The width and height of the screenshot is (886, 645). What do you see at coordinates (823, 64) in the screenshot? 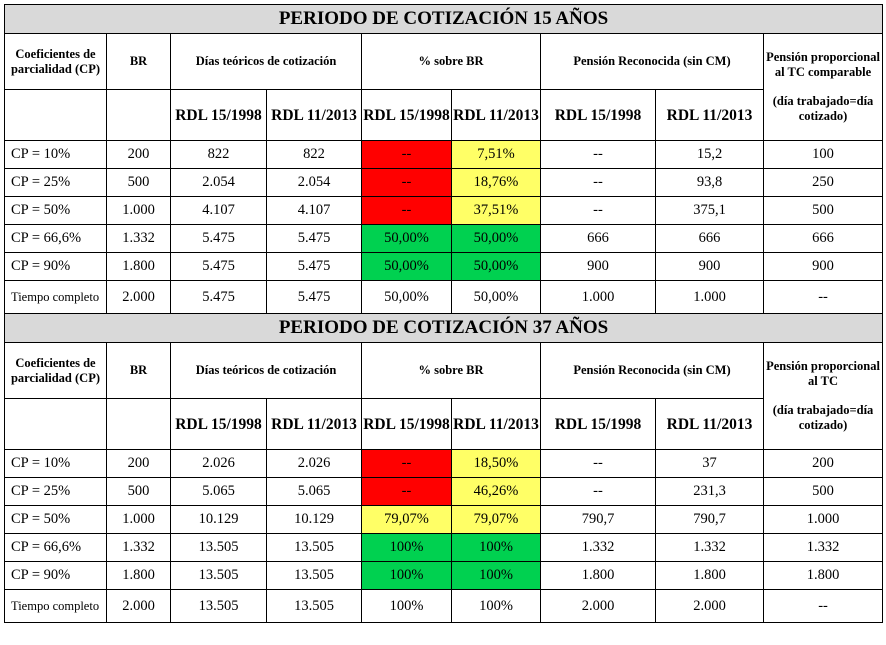
I see `header-prop-title: Pensión proporcional al TC comparable` at bounding box center [823, 64].